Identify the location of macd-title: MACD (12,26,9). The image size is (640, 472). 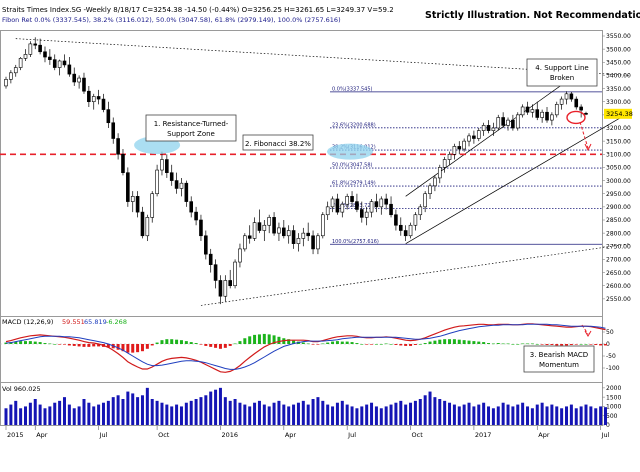
(27, 322).